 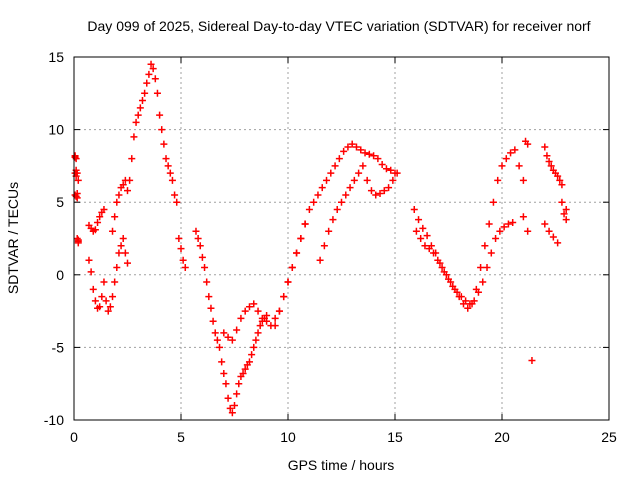 What do you see at coordinates (343, 437) in the screenshot?
I see `x-tick-labels: 0 5 10 15 20 25` at bounding box center [343, 437].